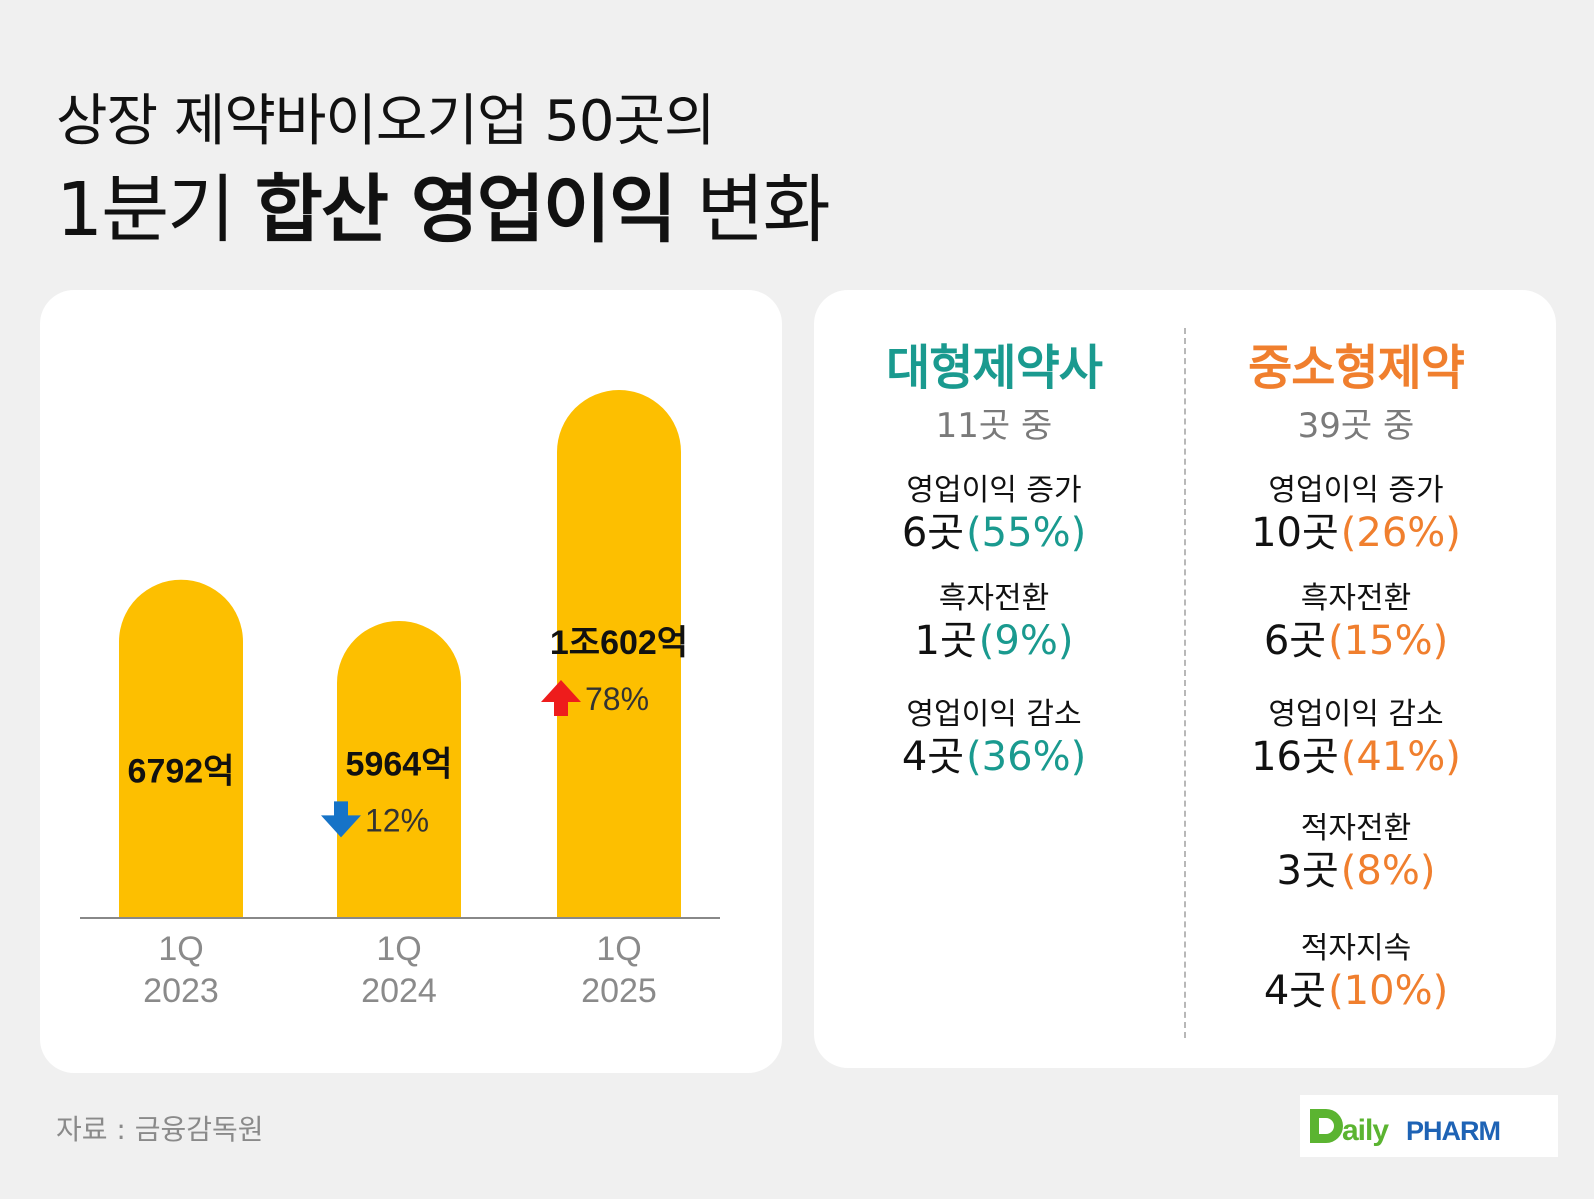 This screenshot has height=1199, width=1594. I want to click on down-arrow-icon, so click(341, 819).